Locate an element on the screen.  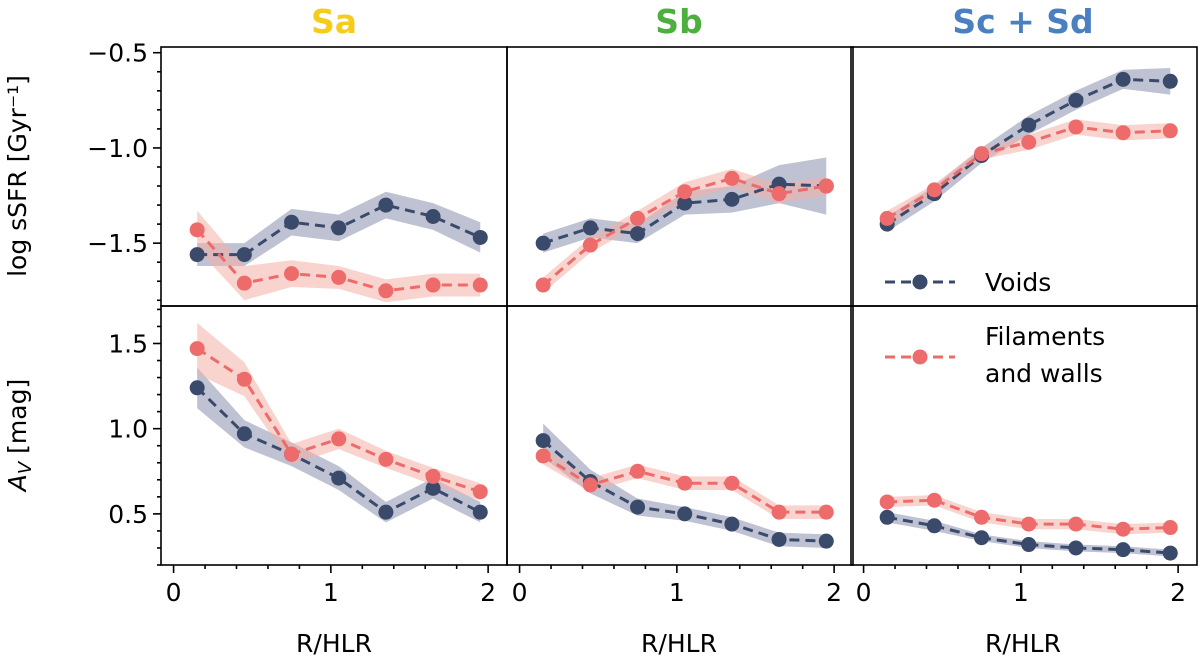
xlabel-col-2: R/HLR is located at coordinates (679, 643).